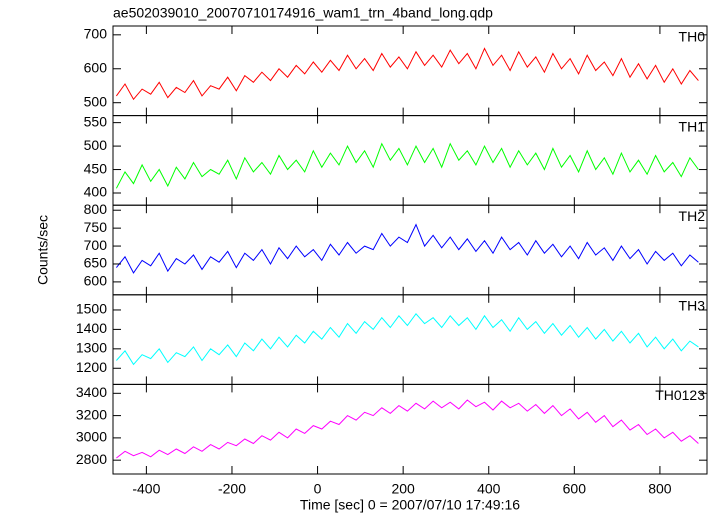 This screenshot has height=516, width=717. Describe the element at coordinates (692, 126) in the screenshot. I see `panel-label: TH1` at that location.